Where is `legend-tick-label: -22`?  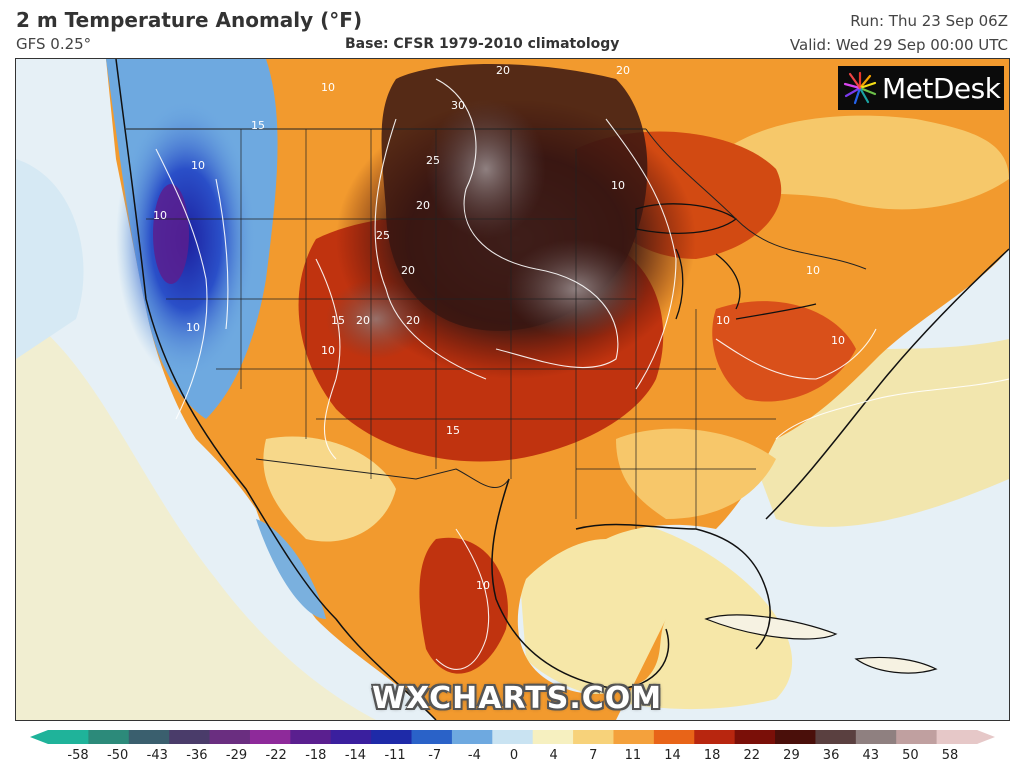 legend-tick-label: -22 is located at coordinates (276, 755).